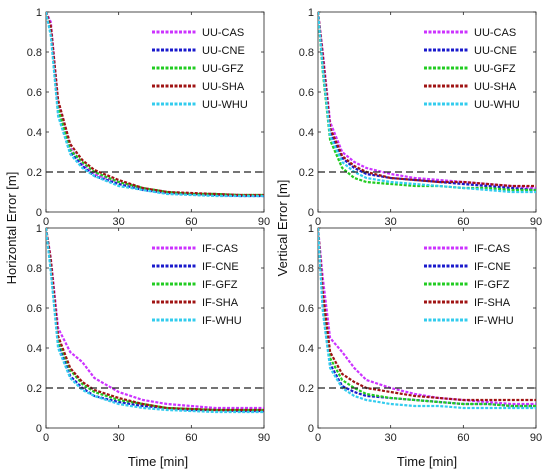 This screenshot has height=474, width=550. I want to click on series-line-if-sha, so click(427, 315).